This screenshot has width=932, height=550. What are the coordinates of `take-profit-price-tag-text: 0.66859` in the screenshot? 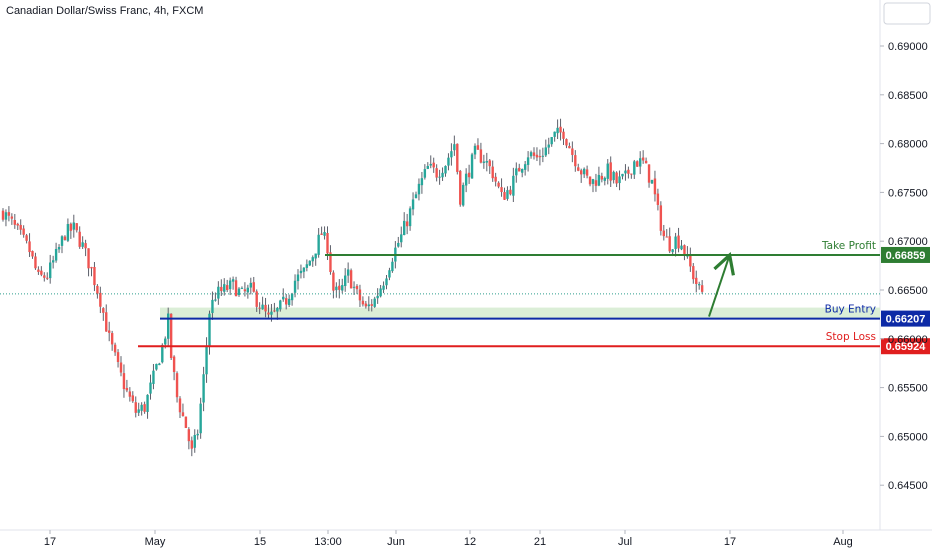 It's located at (906, 256).